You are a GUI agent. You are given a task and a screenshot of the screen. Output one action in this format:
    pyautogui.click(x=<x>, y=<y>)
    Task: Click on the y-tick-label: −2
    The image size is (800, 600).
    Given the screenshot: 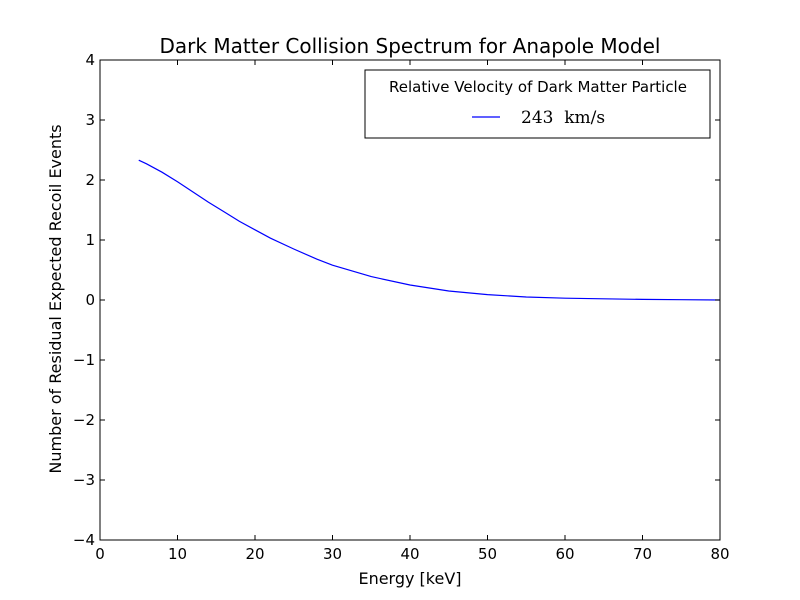 What is the action you would take?
    pyautogui.click(x=84, y=420)
    